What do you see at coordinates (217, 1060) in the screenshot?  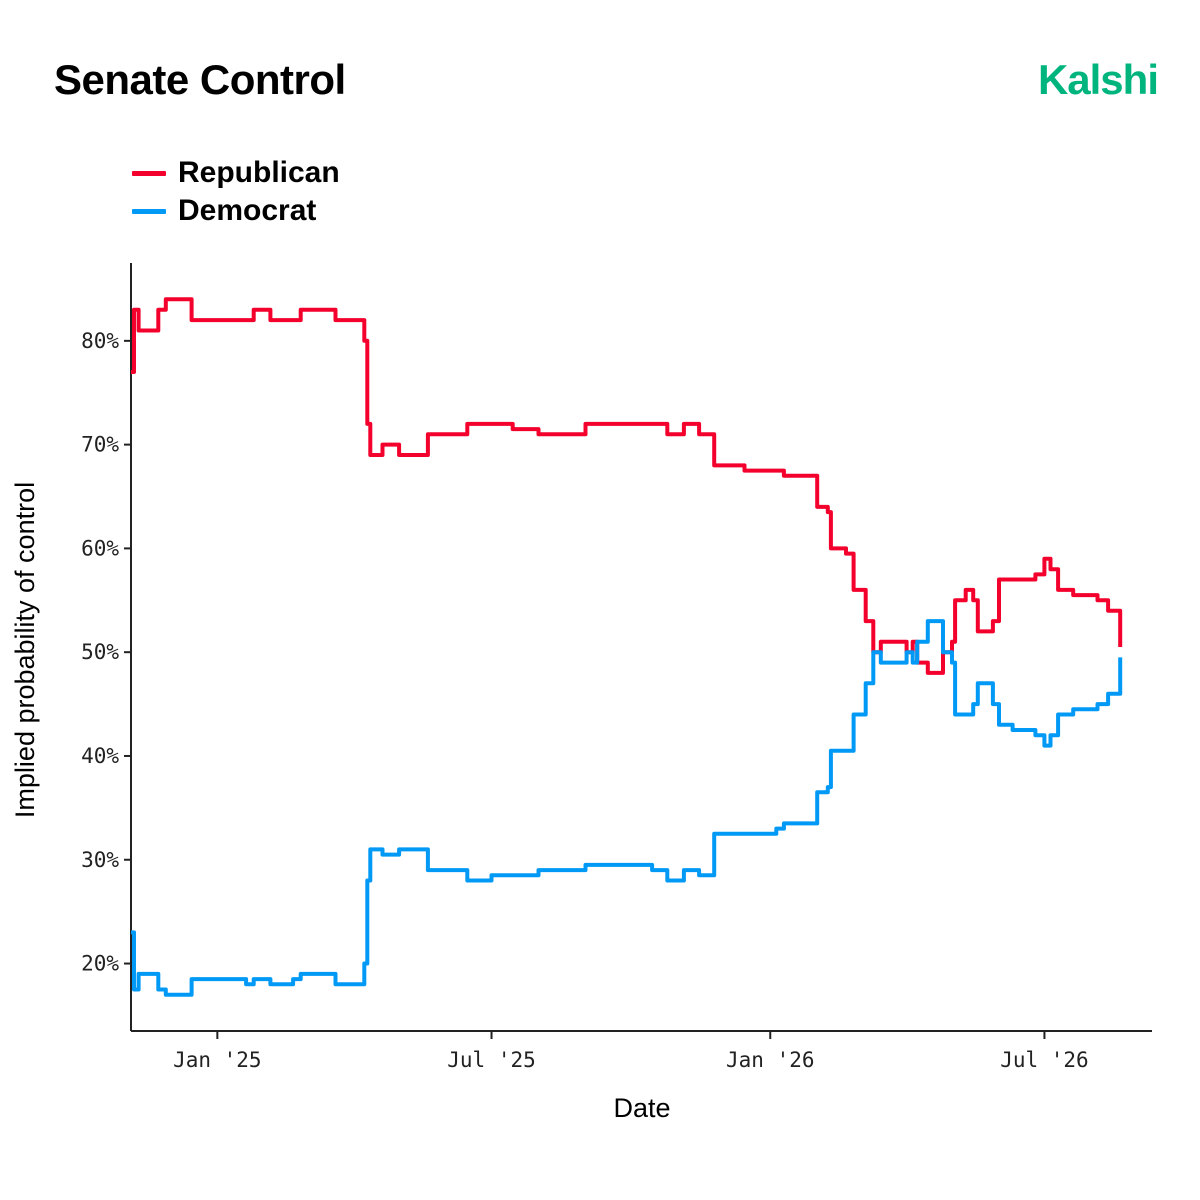 I see `x-tick-label: Jan '25` at bounding box center [217, 1060].